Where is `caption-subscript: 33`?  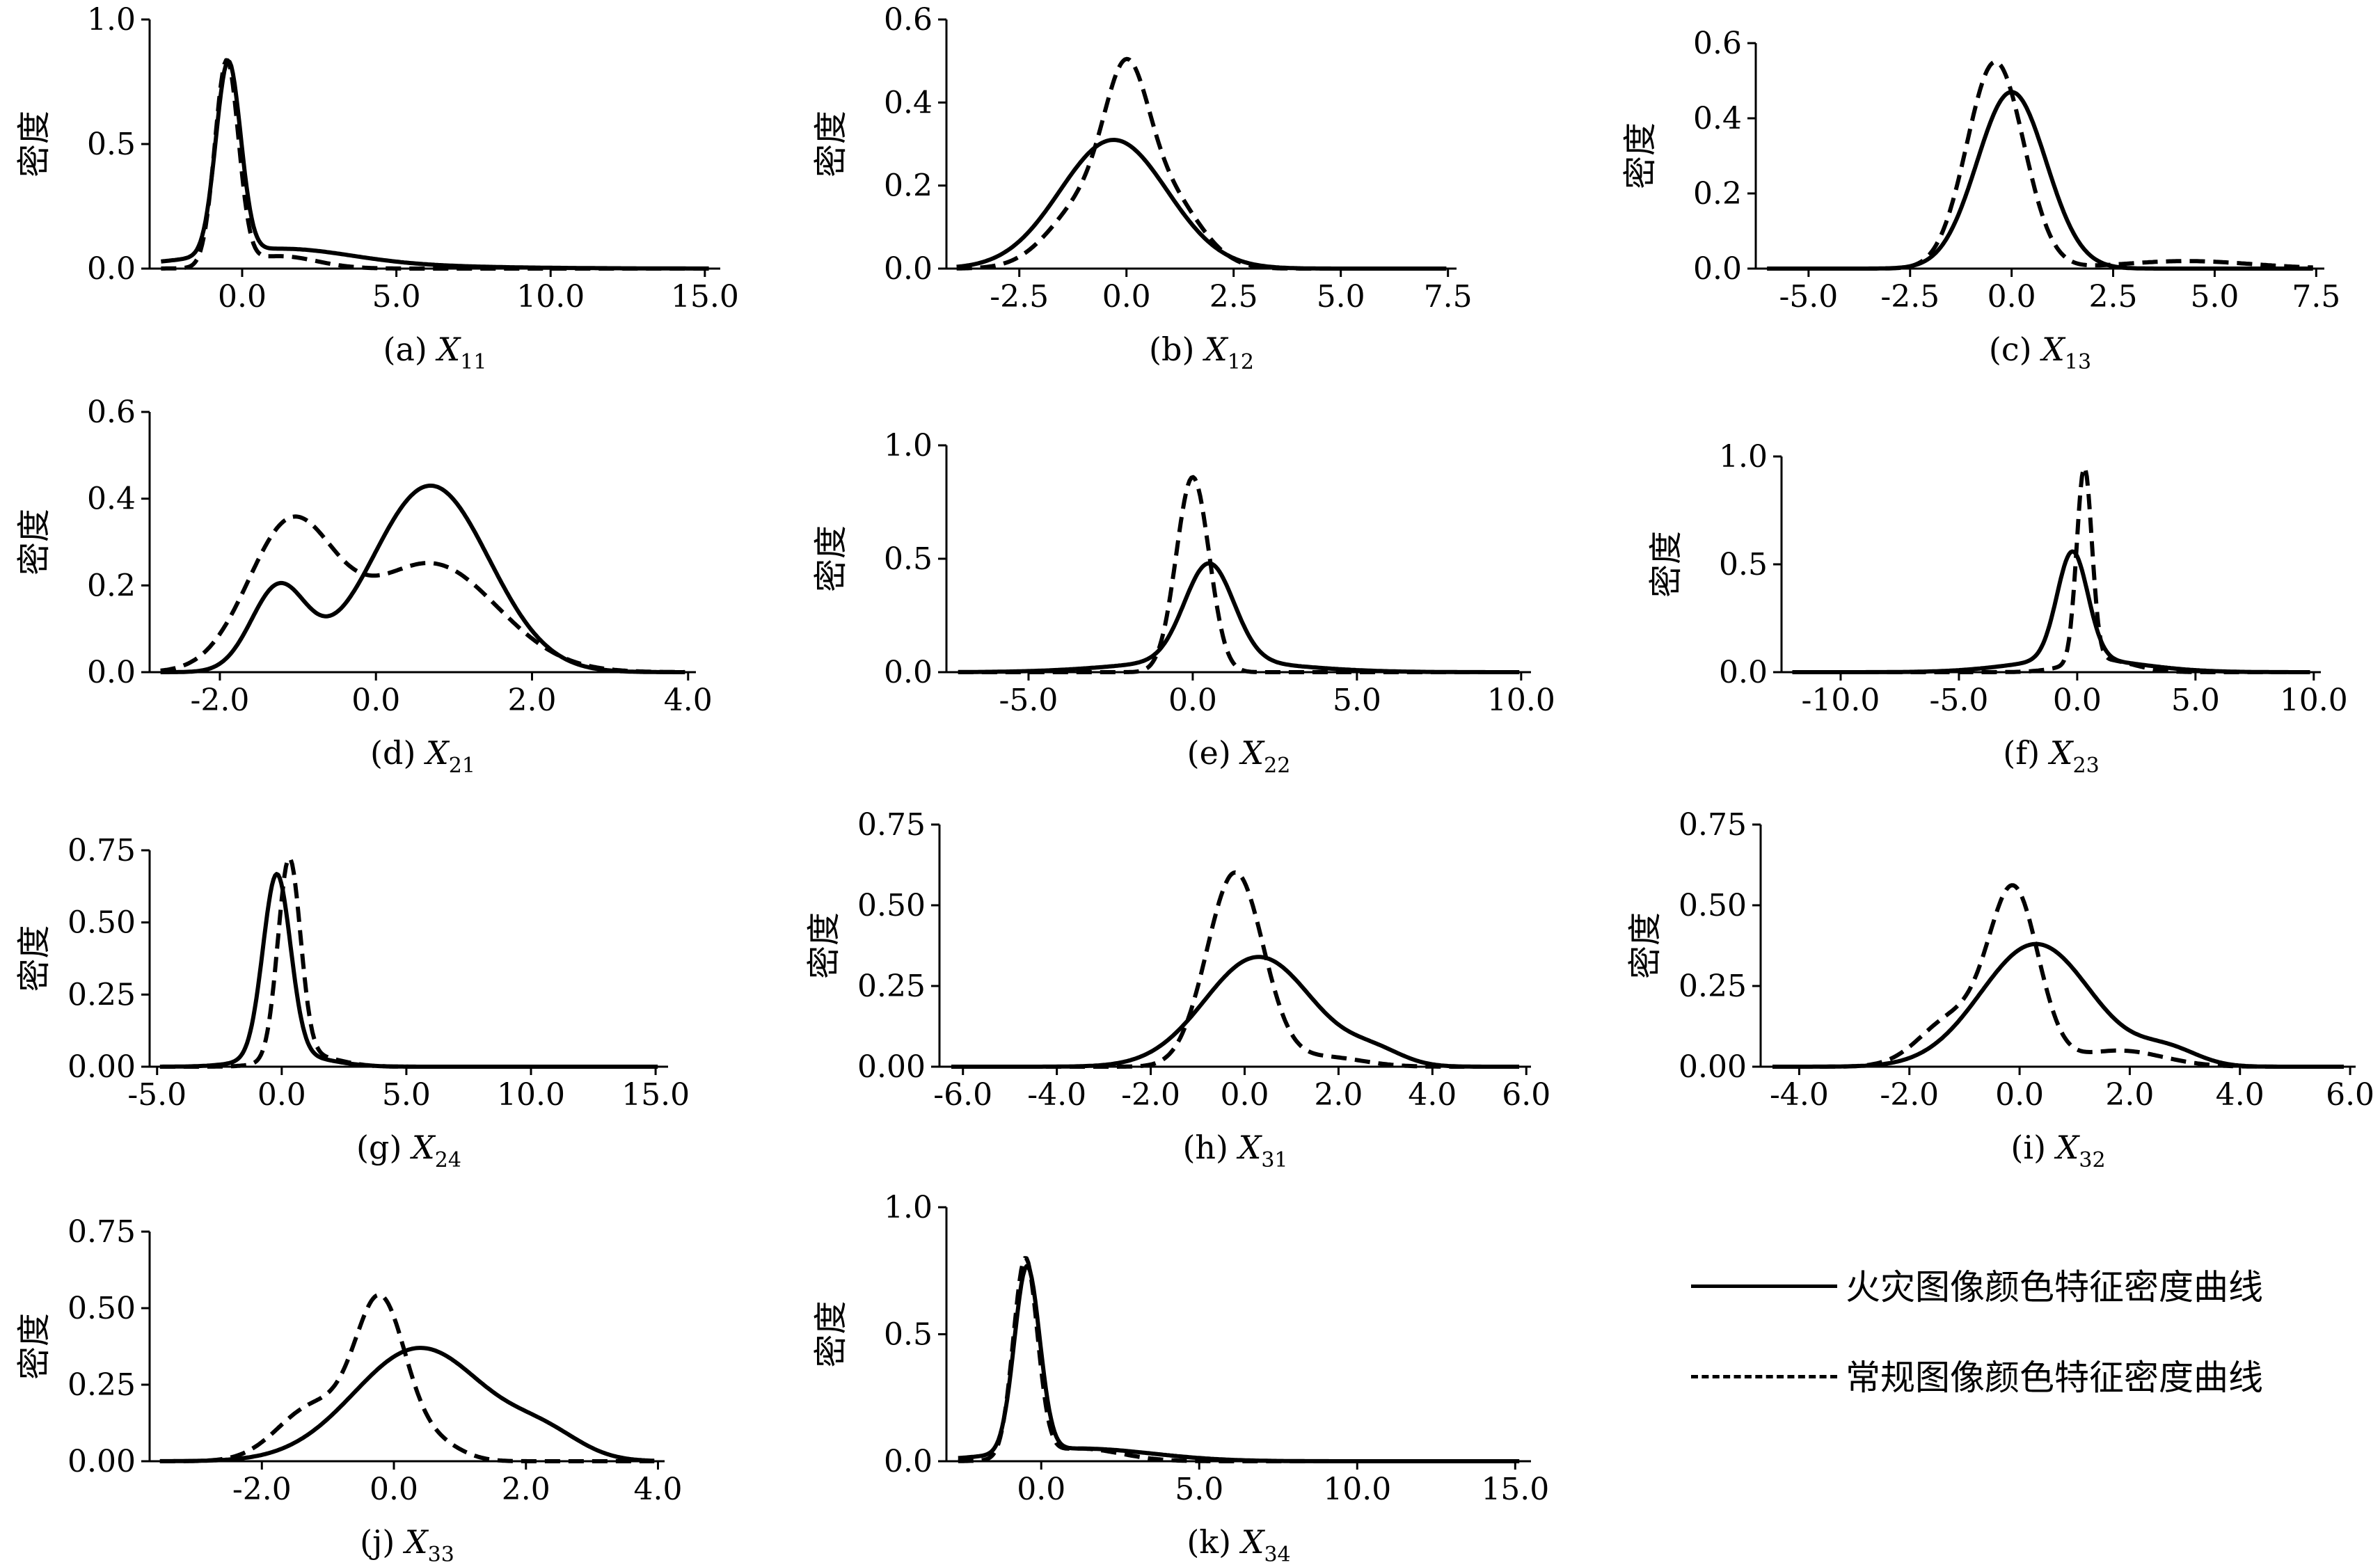
caption-subscript: 33 is located at coordinates (441, 1555).